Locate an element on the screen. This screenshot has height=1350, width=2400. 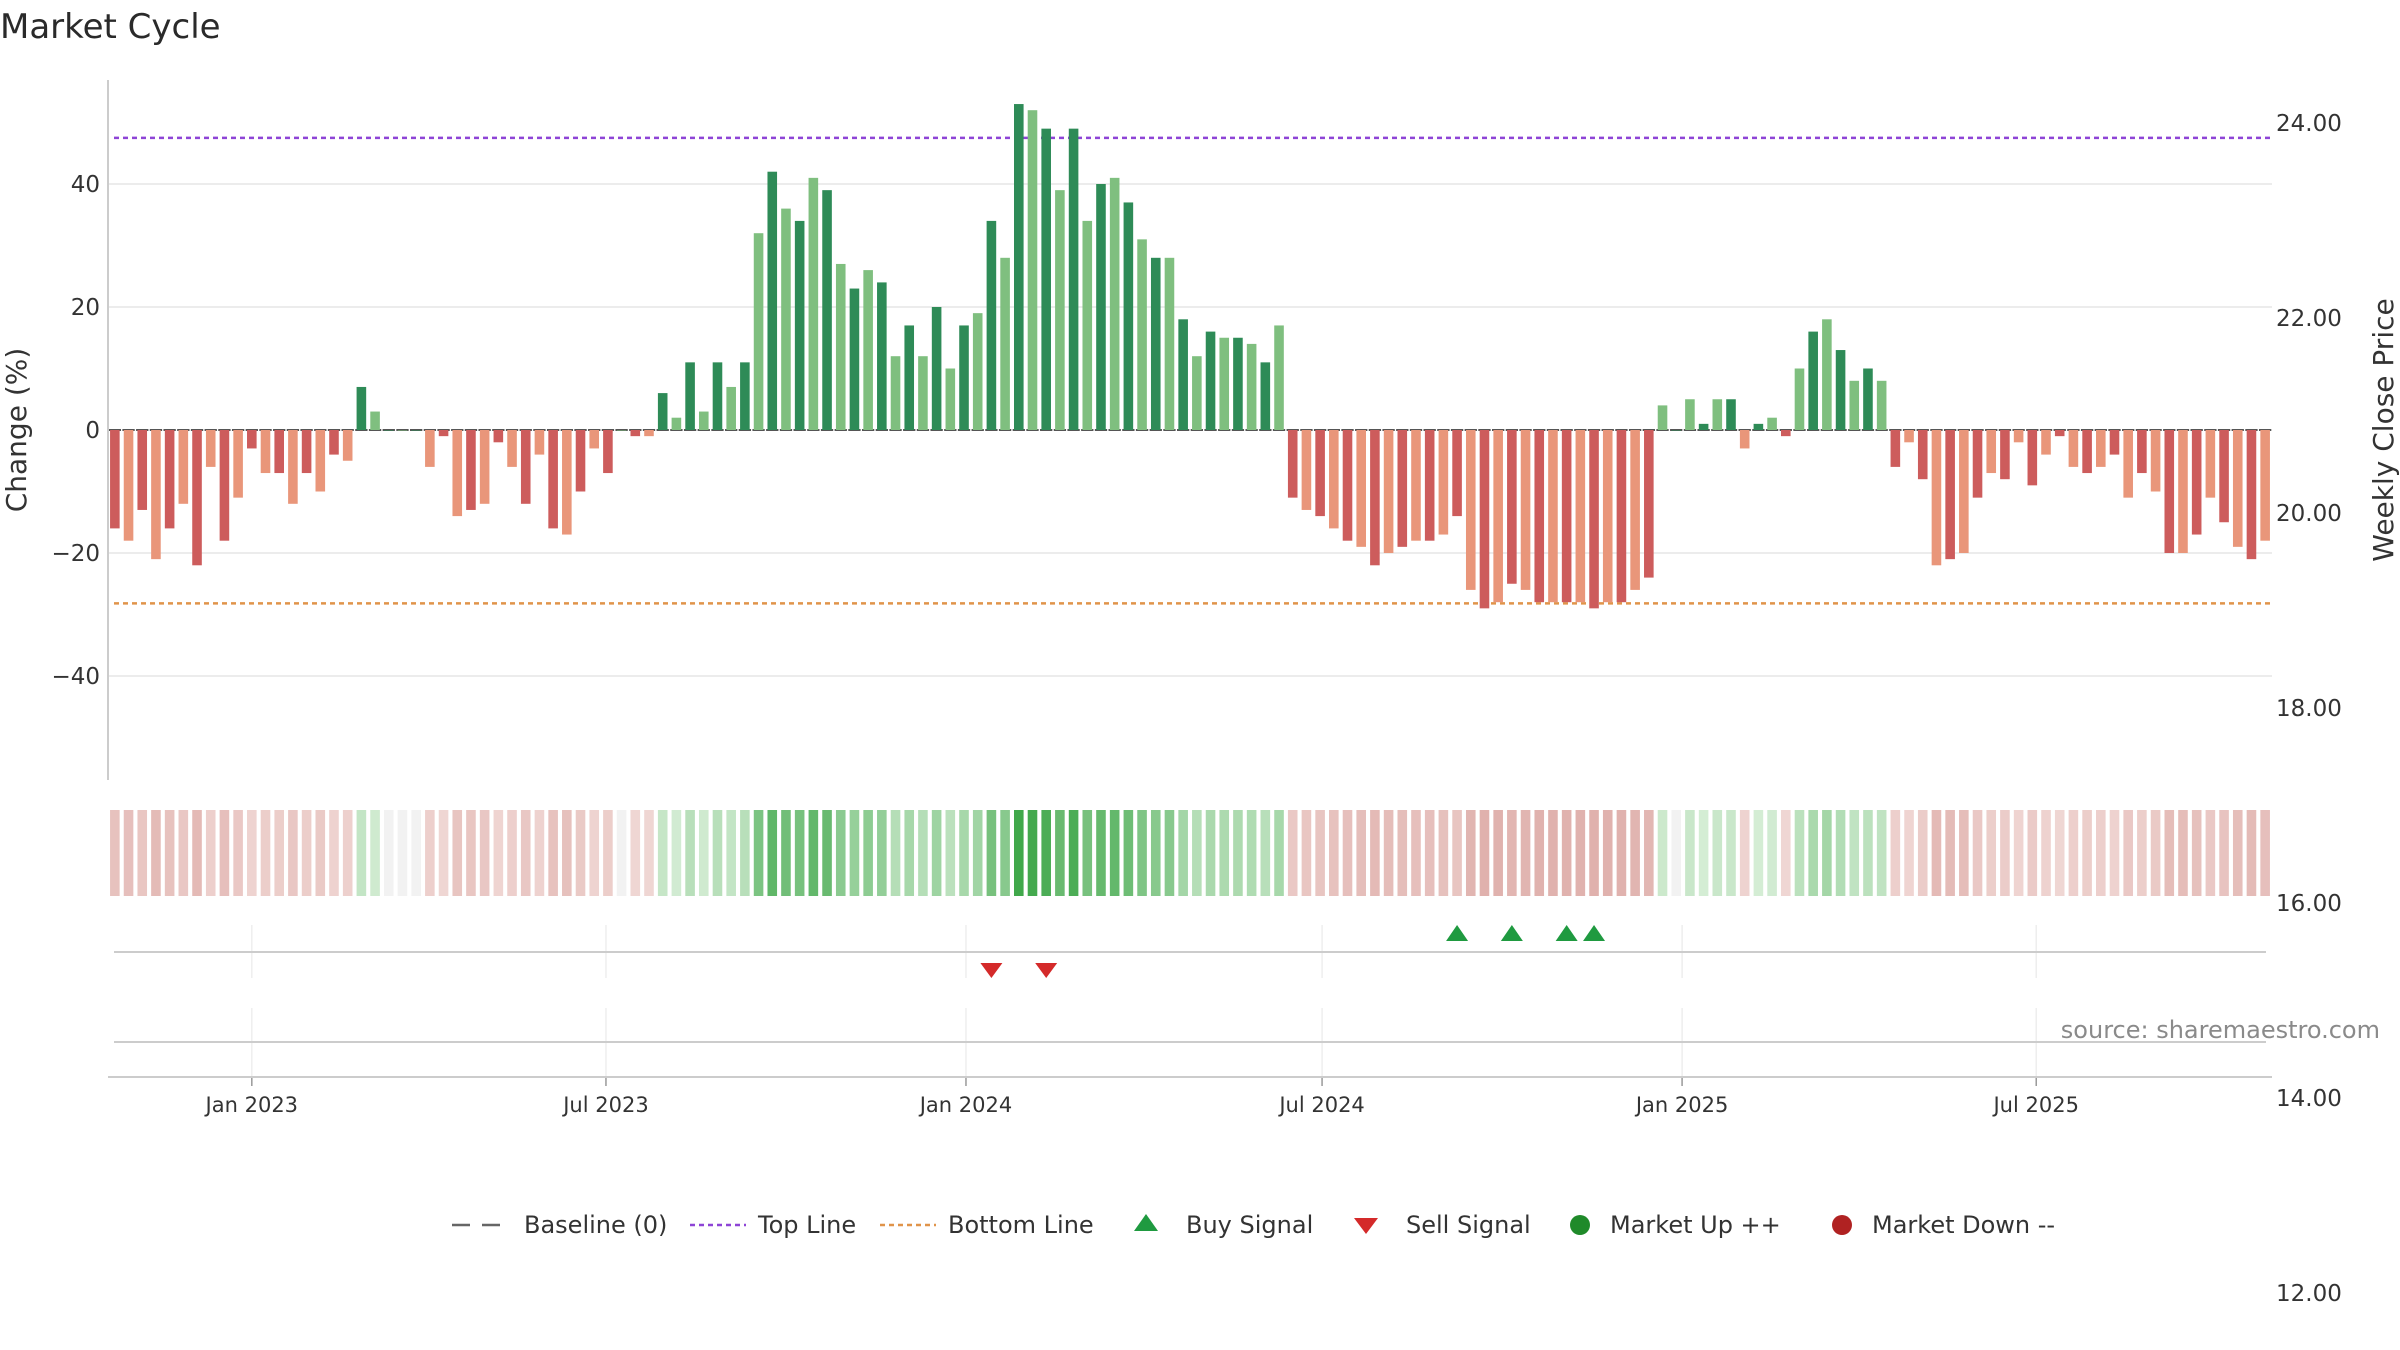
x-tick-label: Jan 2023 is located at coordinates (251, 1105).